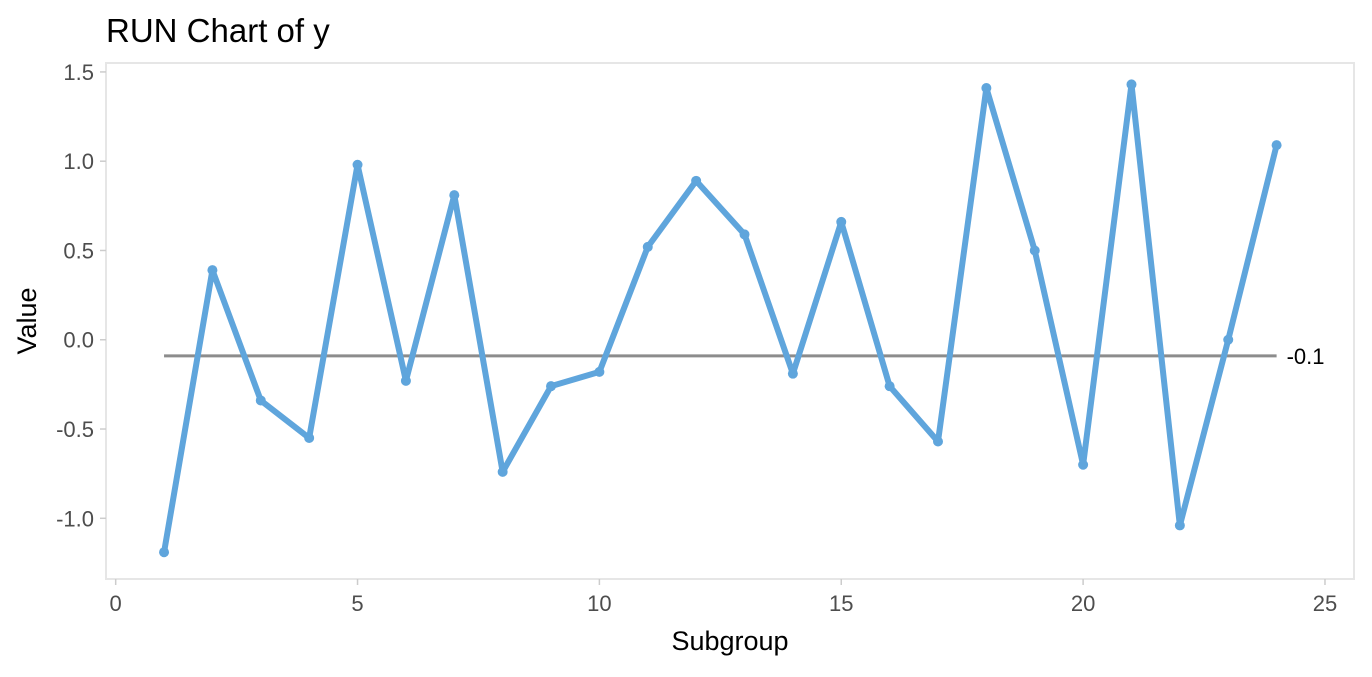  Describe the element at coordinates (841, 603) in the screenshot. I see `x-tick-label: 15` at that location.